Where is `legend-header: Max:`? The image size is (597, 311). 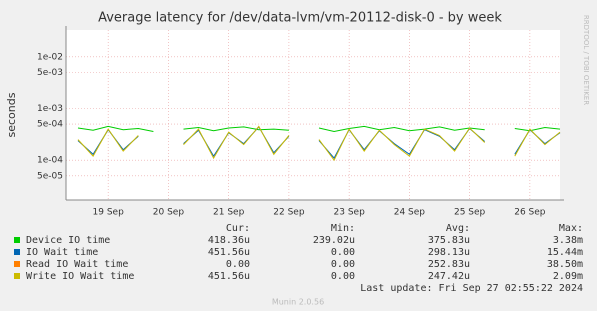
legend-header: Max: is located at coordinates (571, 228).